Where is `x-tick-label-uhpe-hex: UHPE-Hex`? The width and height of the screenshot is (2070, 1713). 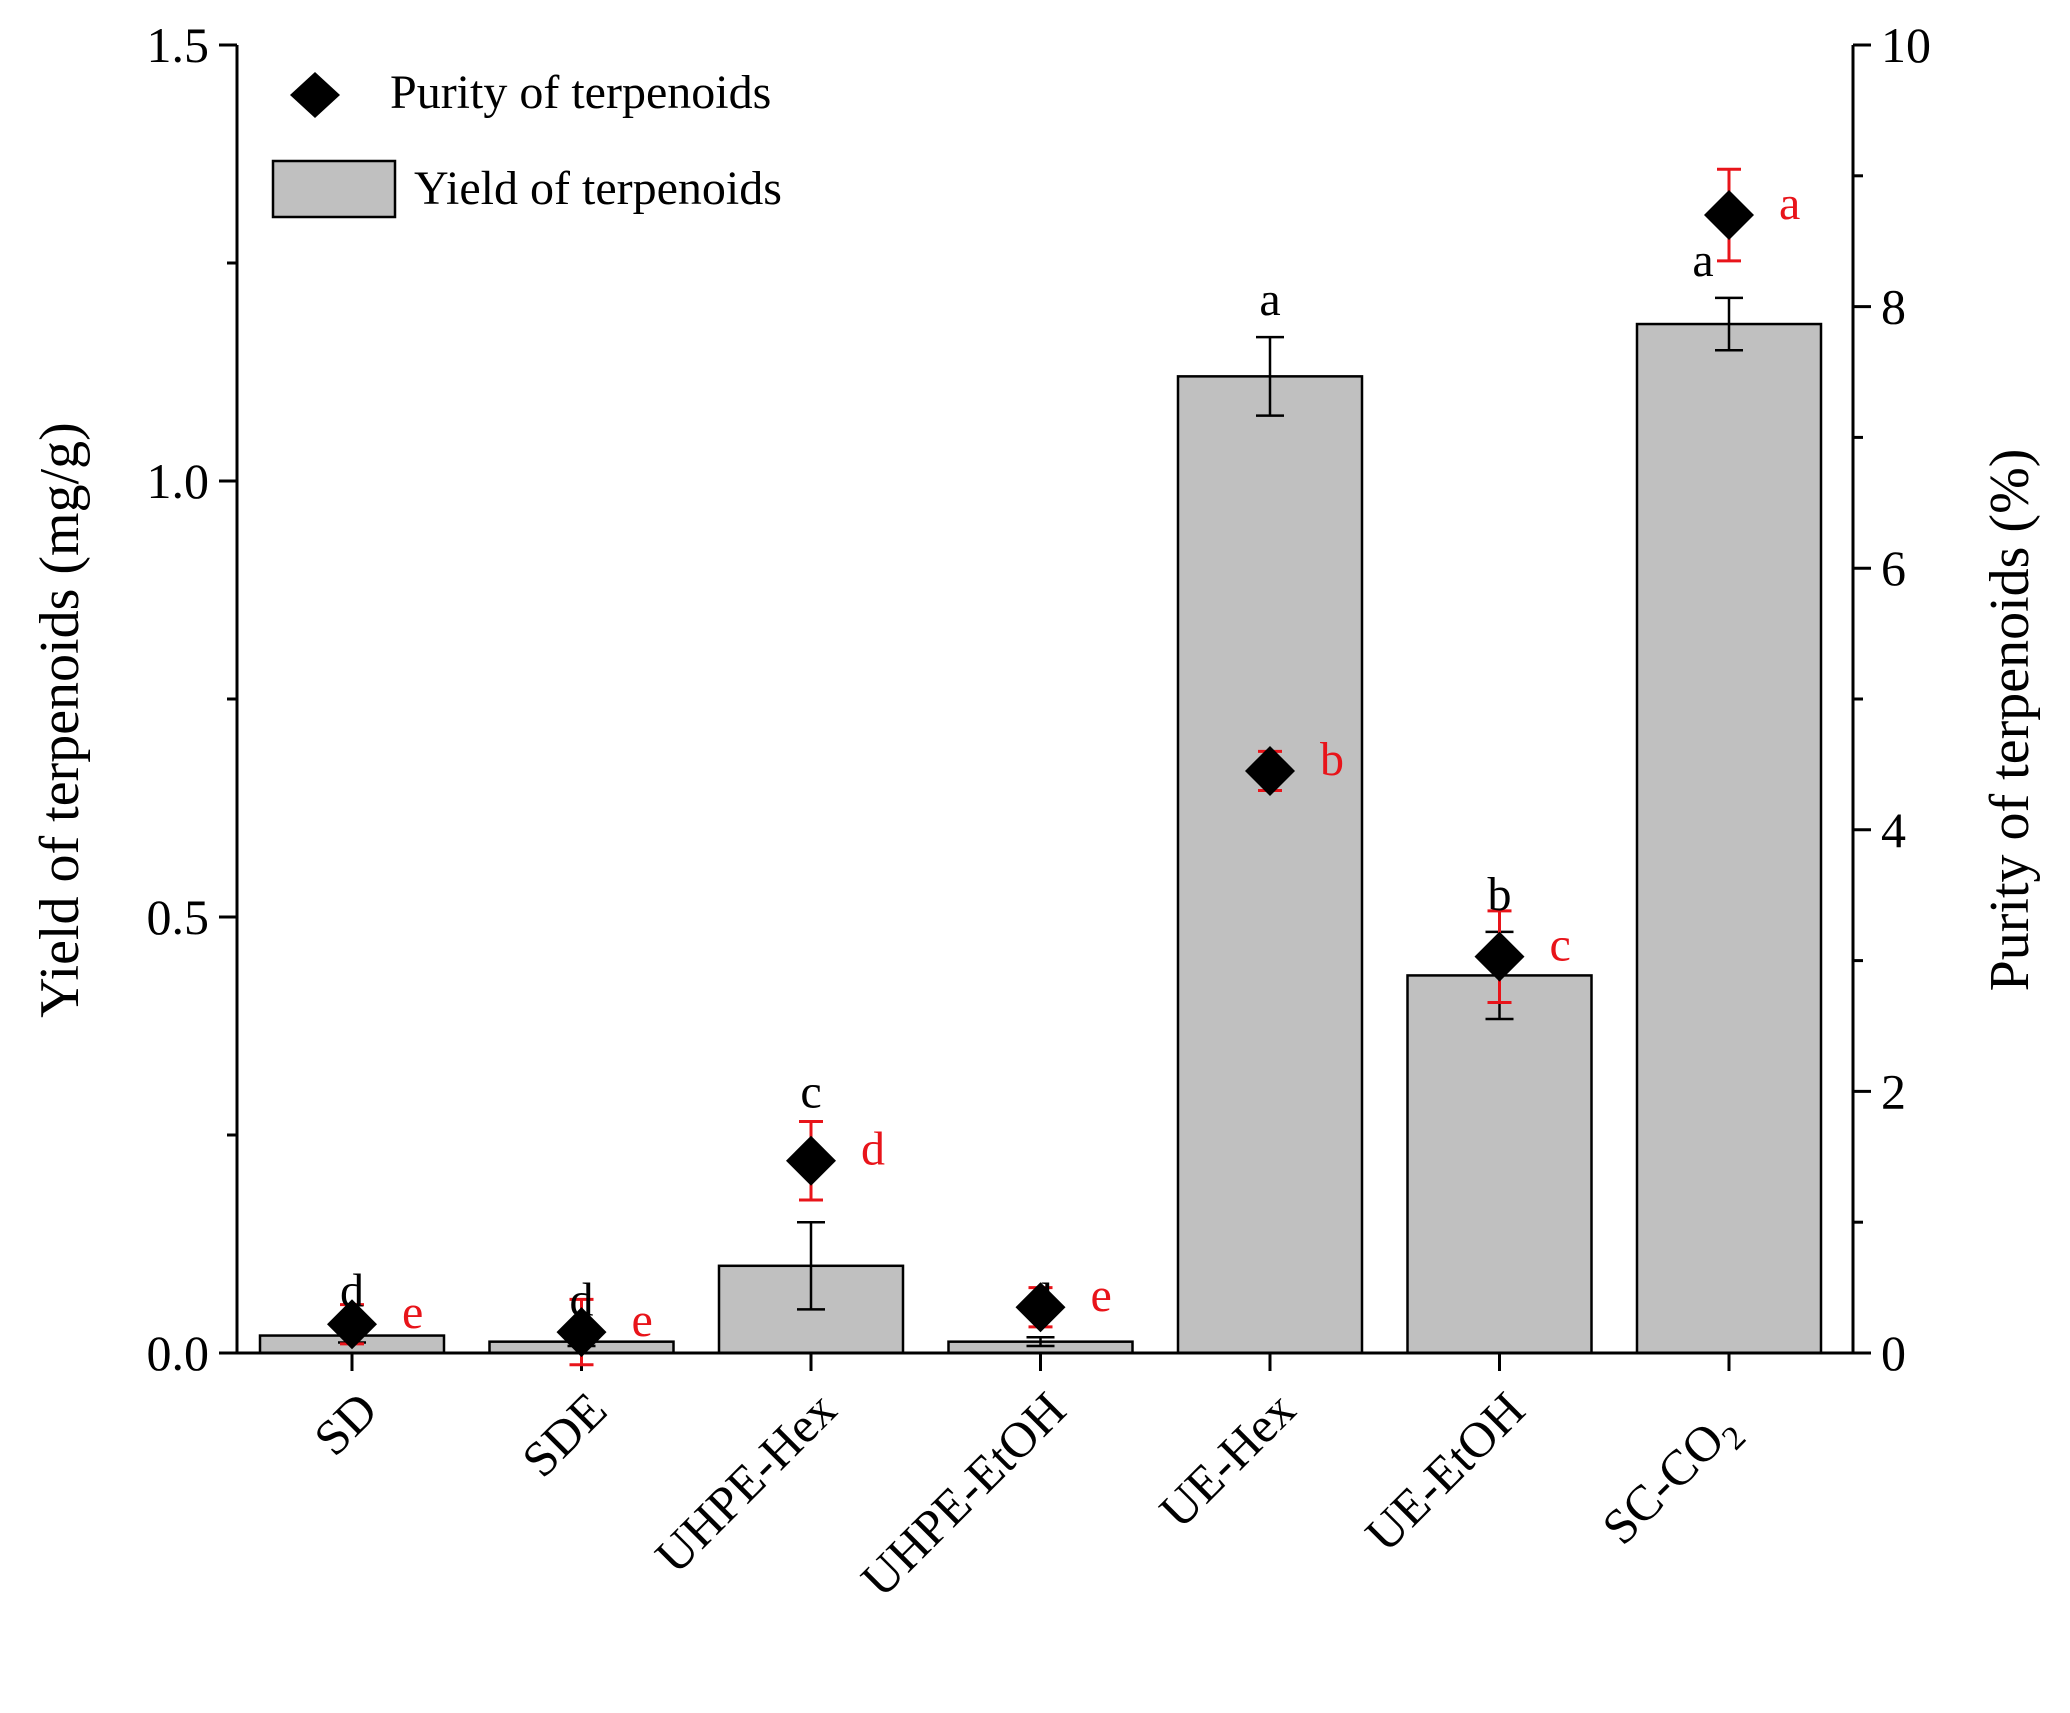
x-tick-label-uhpe-hex: UHPE-Hex is located at coordinates (745, 1482).